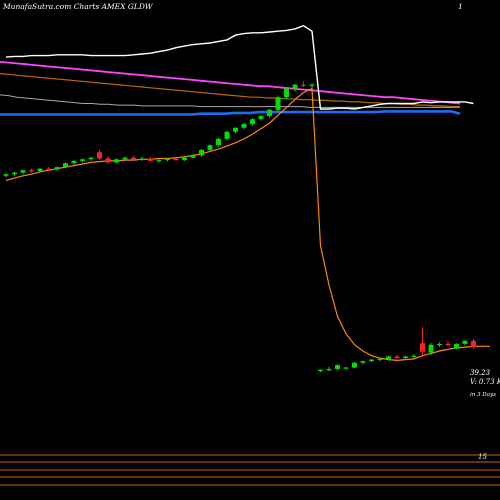 This screenshot has height=500, width=500. Describe the element at coordinates (230, 83) in the screenshot. I see `ema-long-line` at that location.